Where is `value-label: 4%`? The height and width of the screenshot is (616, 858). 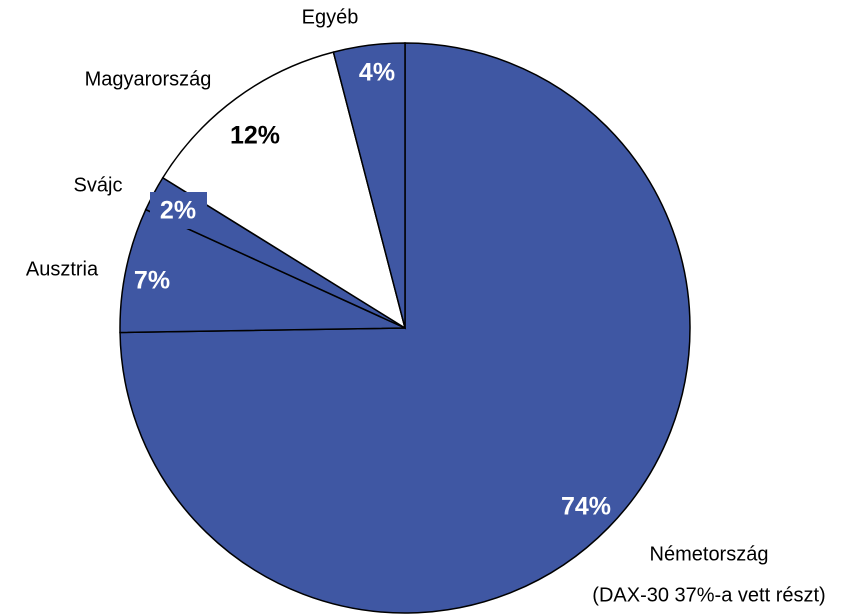
value-label: 4% is located at coordinates (377, 73).